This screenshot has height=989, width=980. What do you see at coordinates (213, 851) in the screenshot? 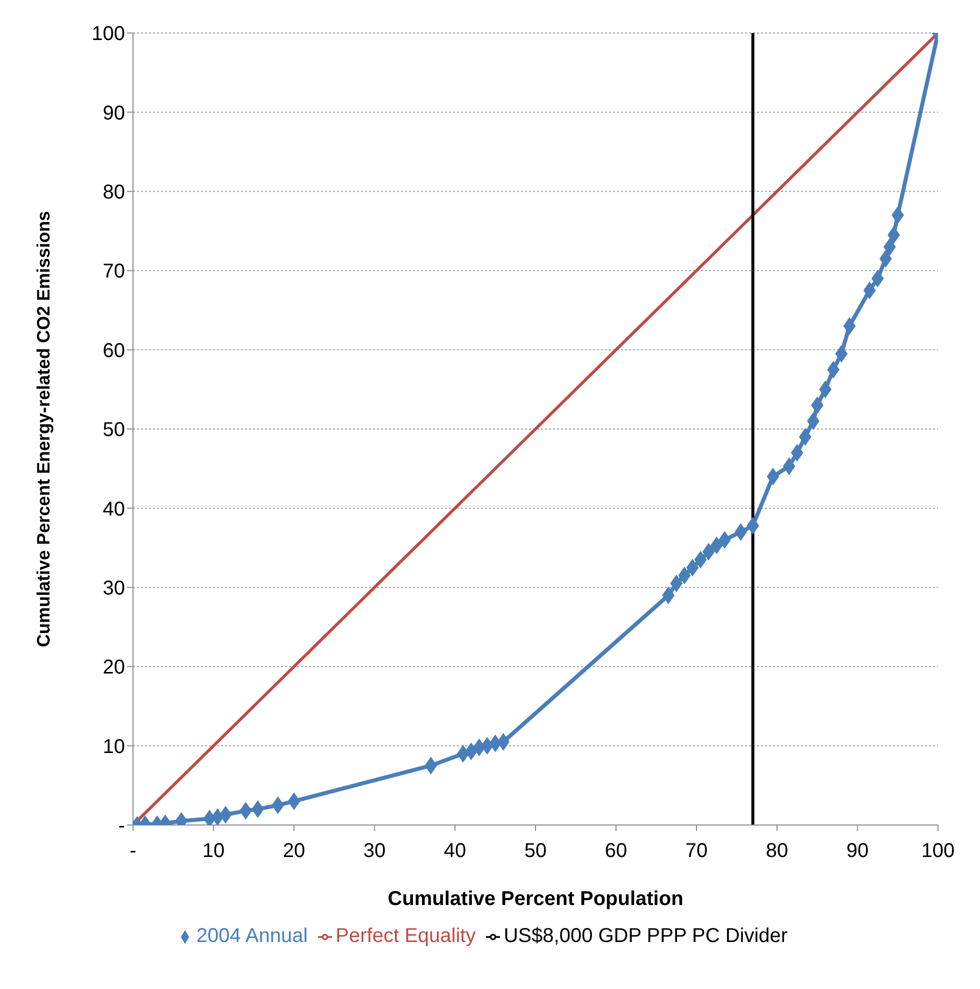
I see `x-tick-label: 10` at bounding box center [213, 851].